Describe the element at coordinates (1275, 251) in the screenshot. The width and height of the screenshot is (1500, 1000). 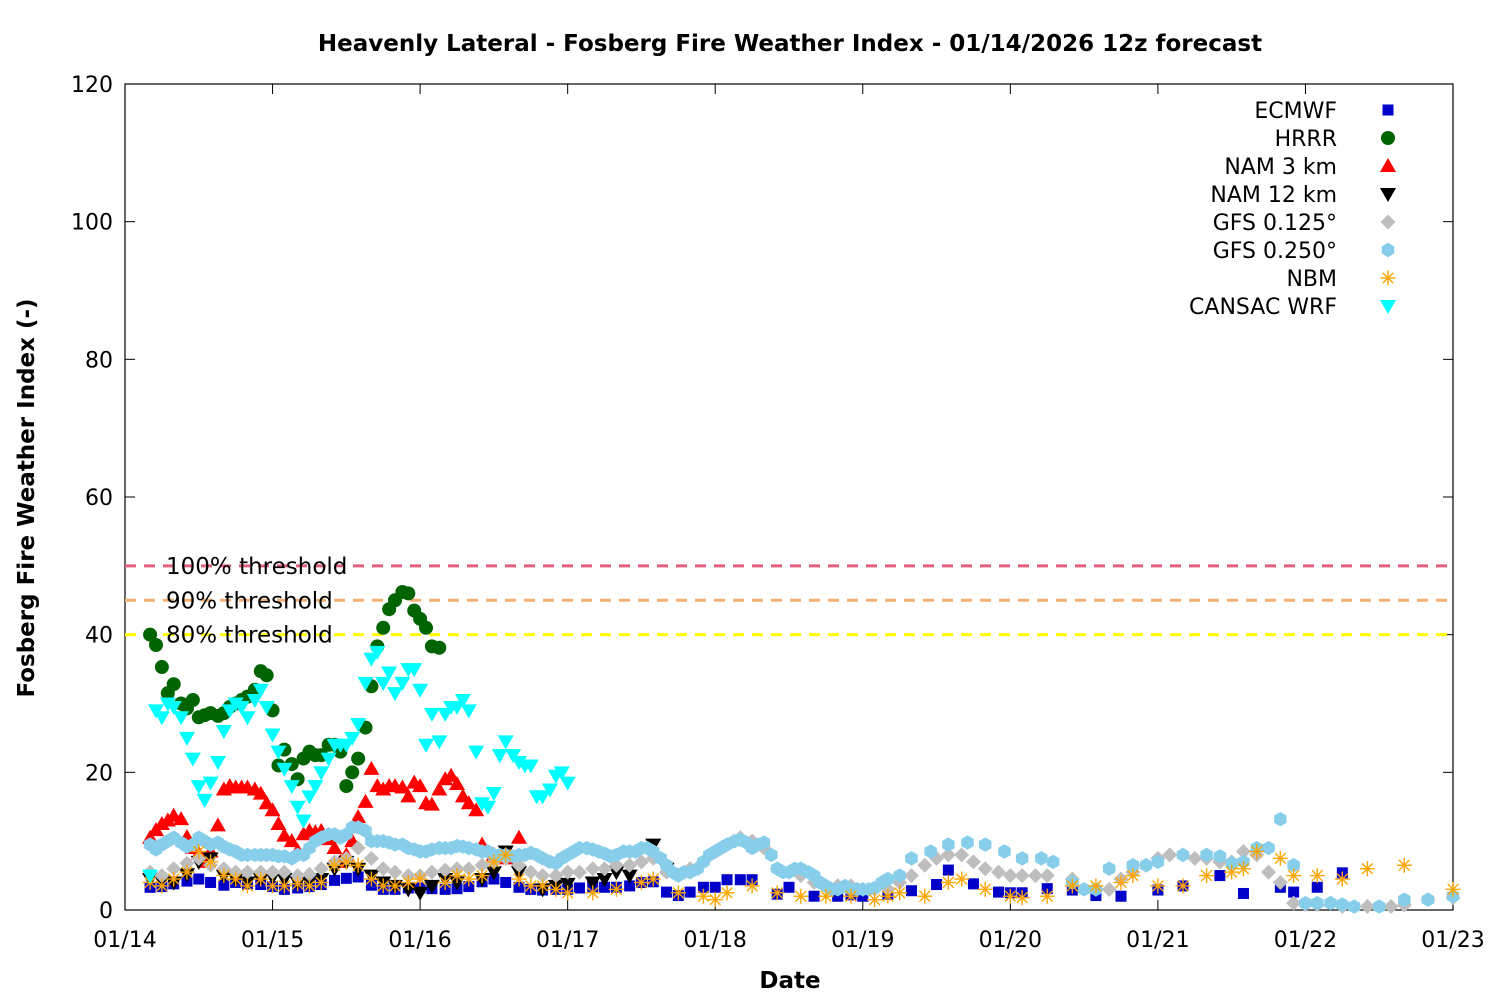
I see `legend-label: GFS 0.250°` at that location.